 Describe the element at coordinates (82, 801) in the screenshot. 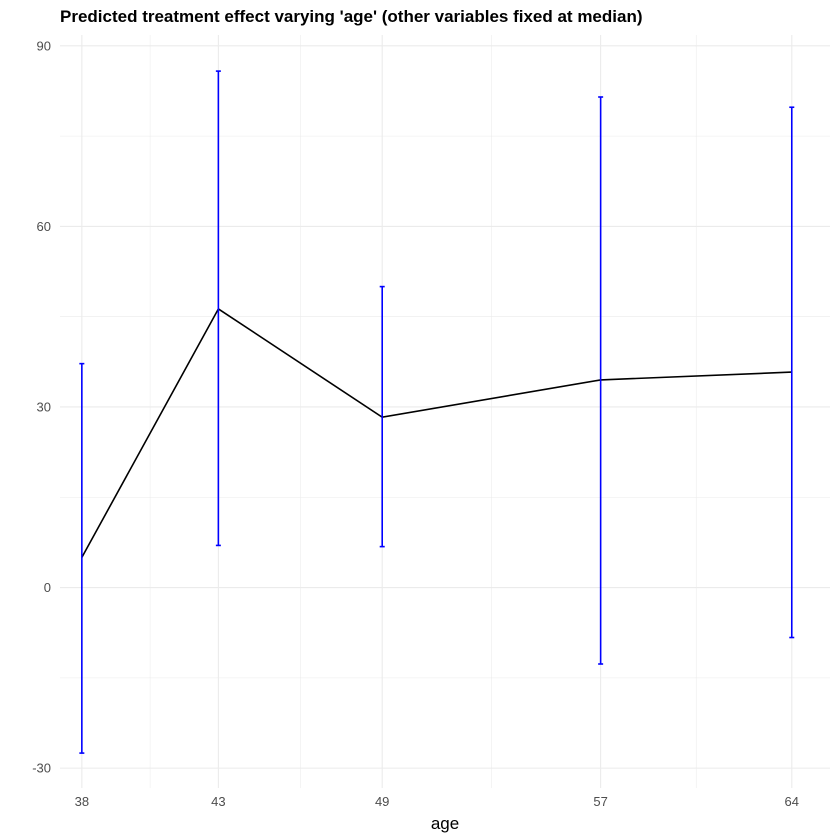

I see `x-tick-label: 38` at that location.